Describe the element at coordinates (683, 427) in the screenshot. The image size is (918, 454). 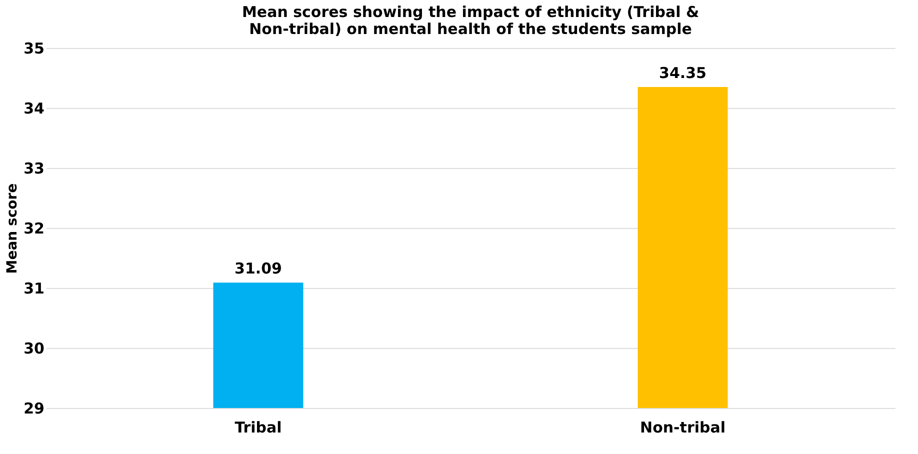
I see `x-tick-label: Non-tribal` at that location.